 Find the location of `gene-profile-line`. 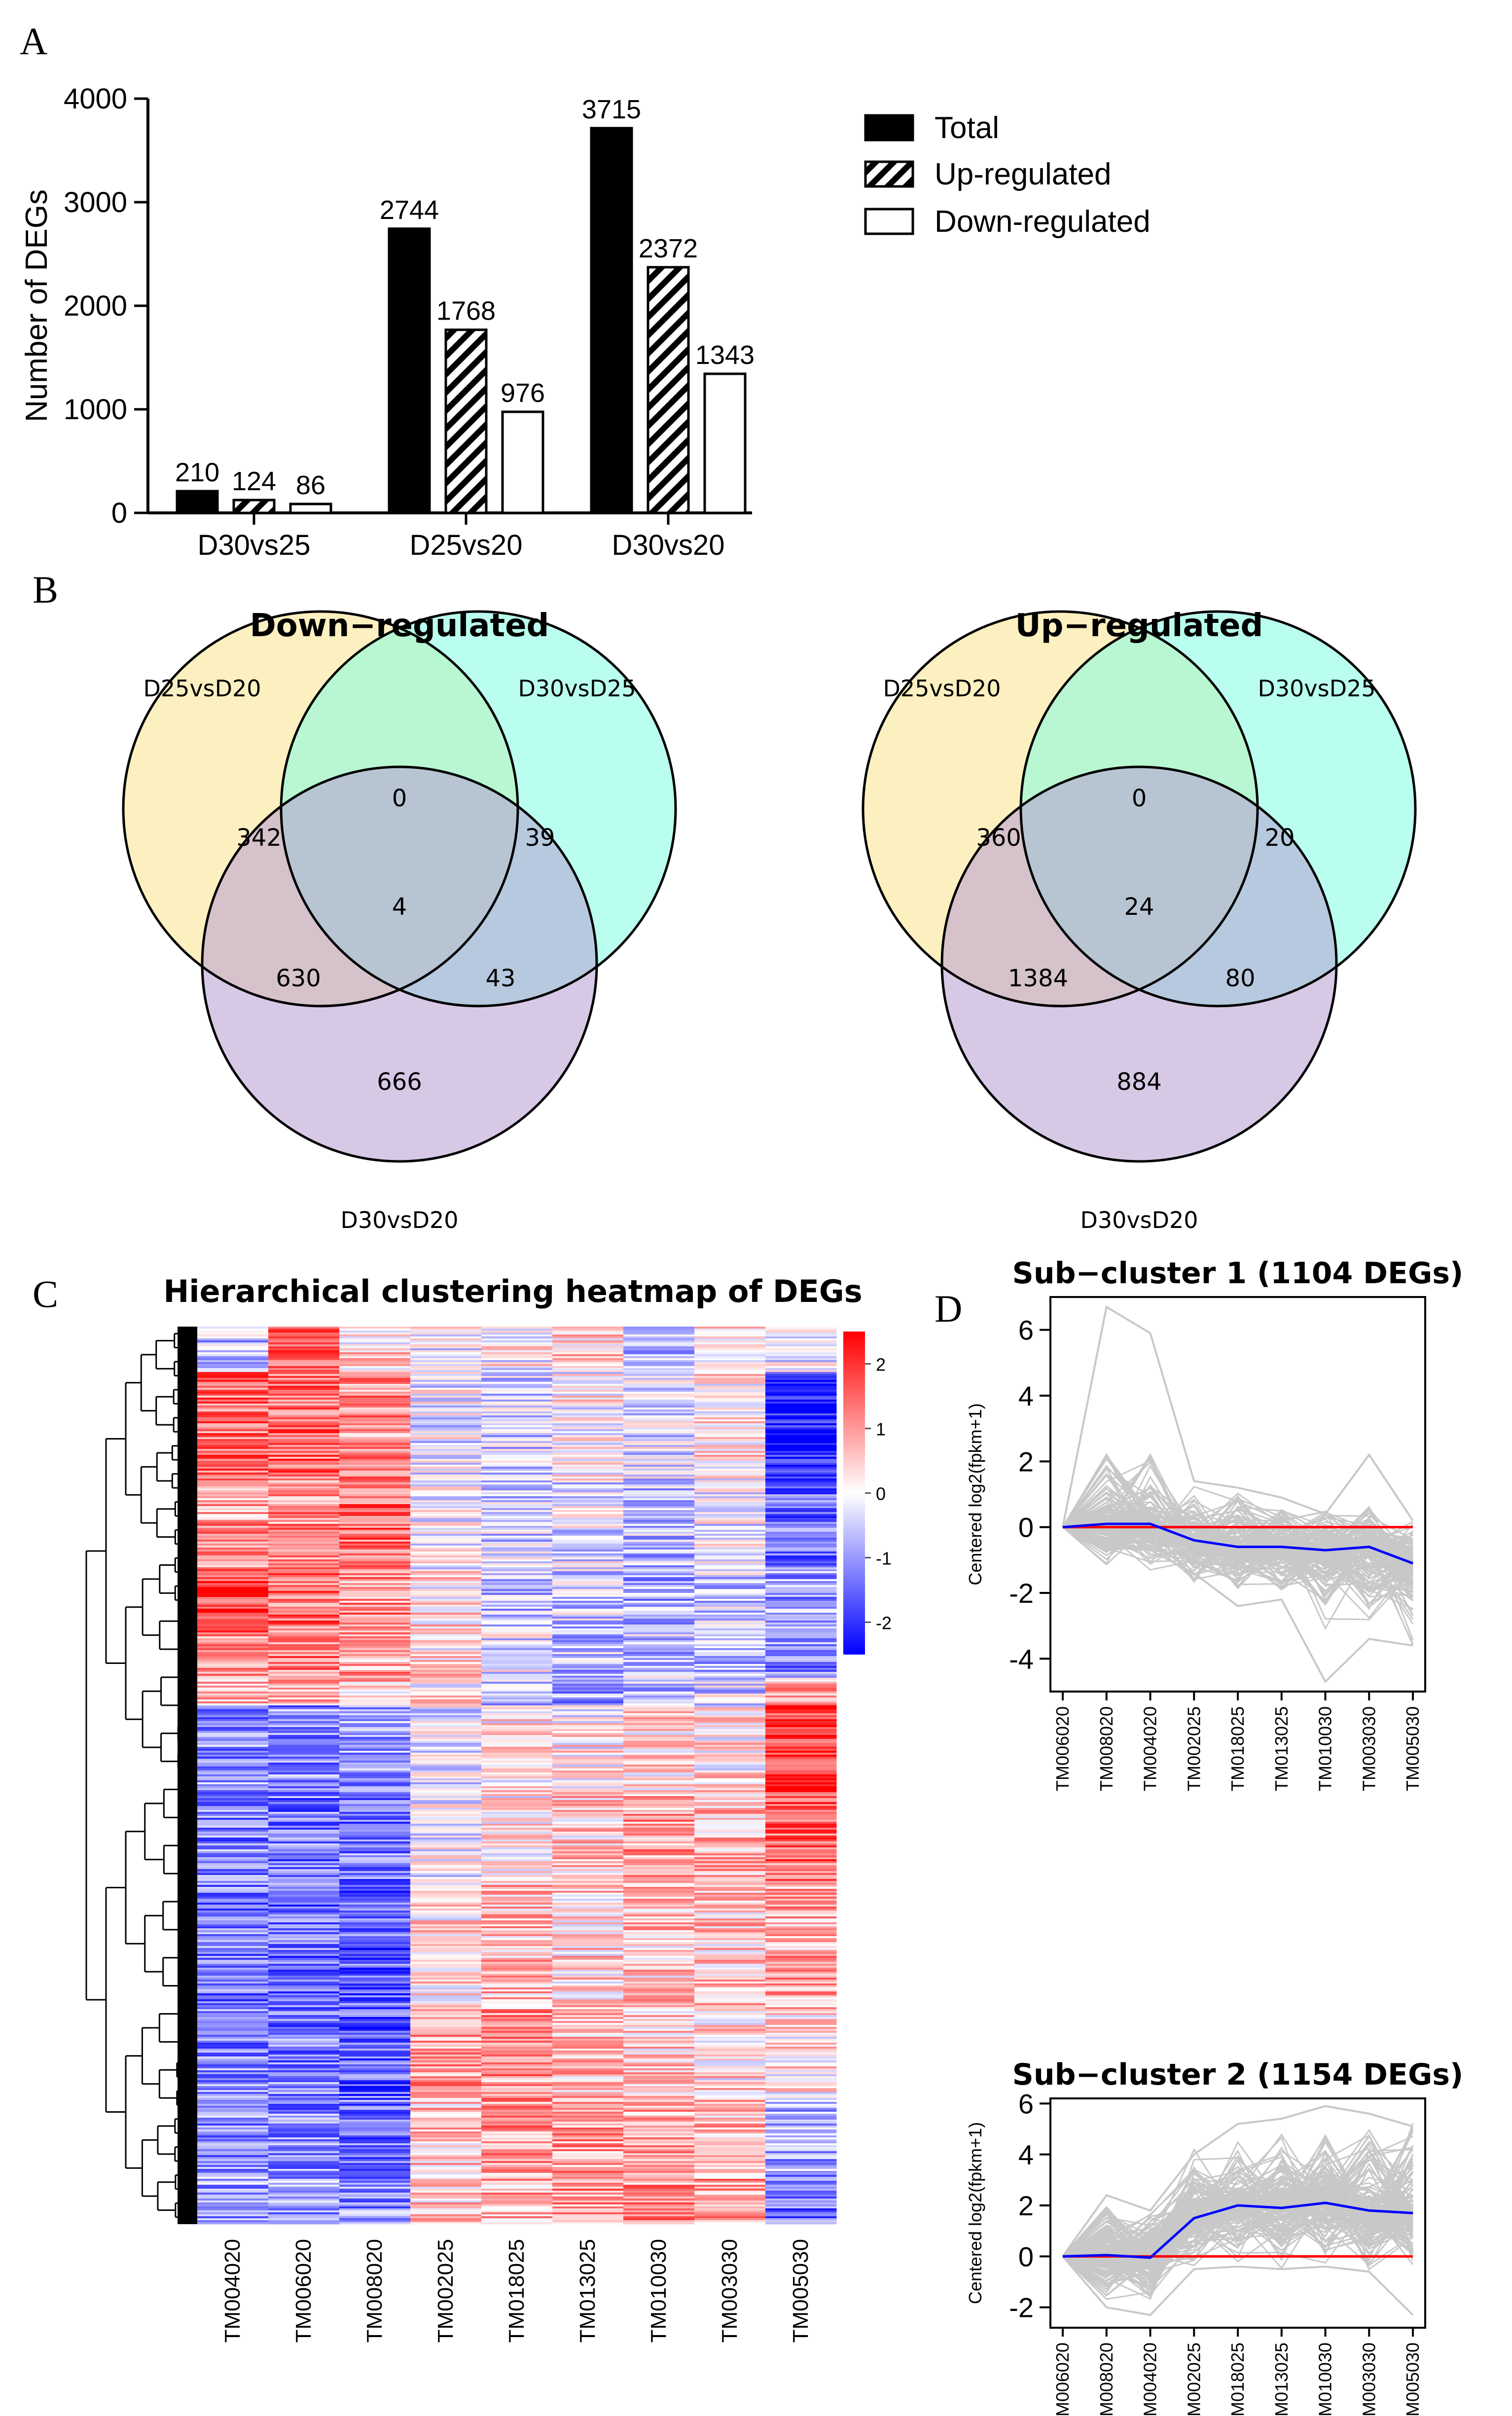

gene-profile-line is located at coordinates (1237, 2232).